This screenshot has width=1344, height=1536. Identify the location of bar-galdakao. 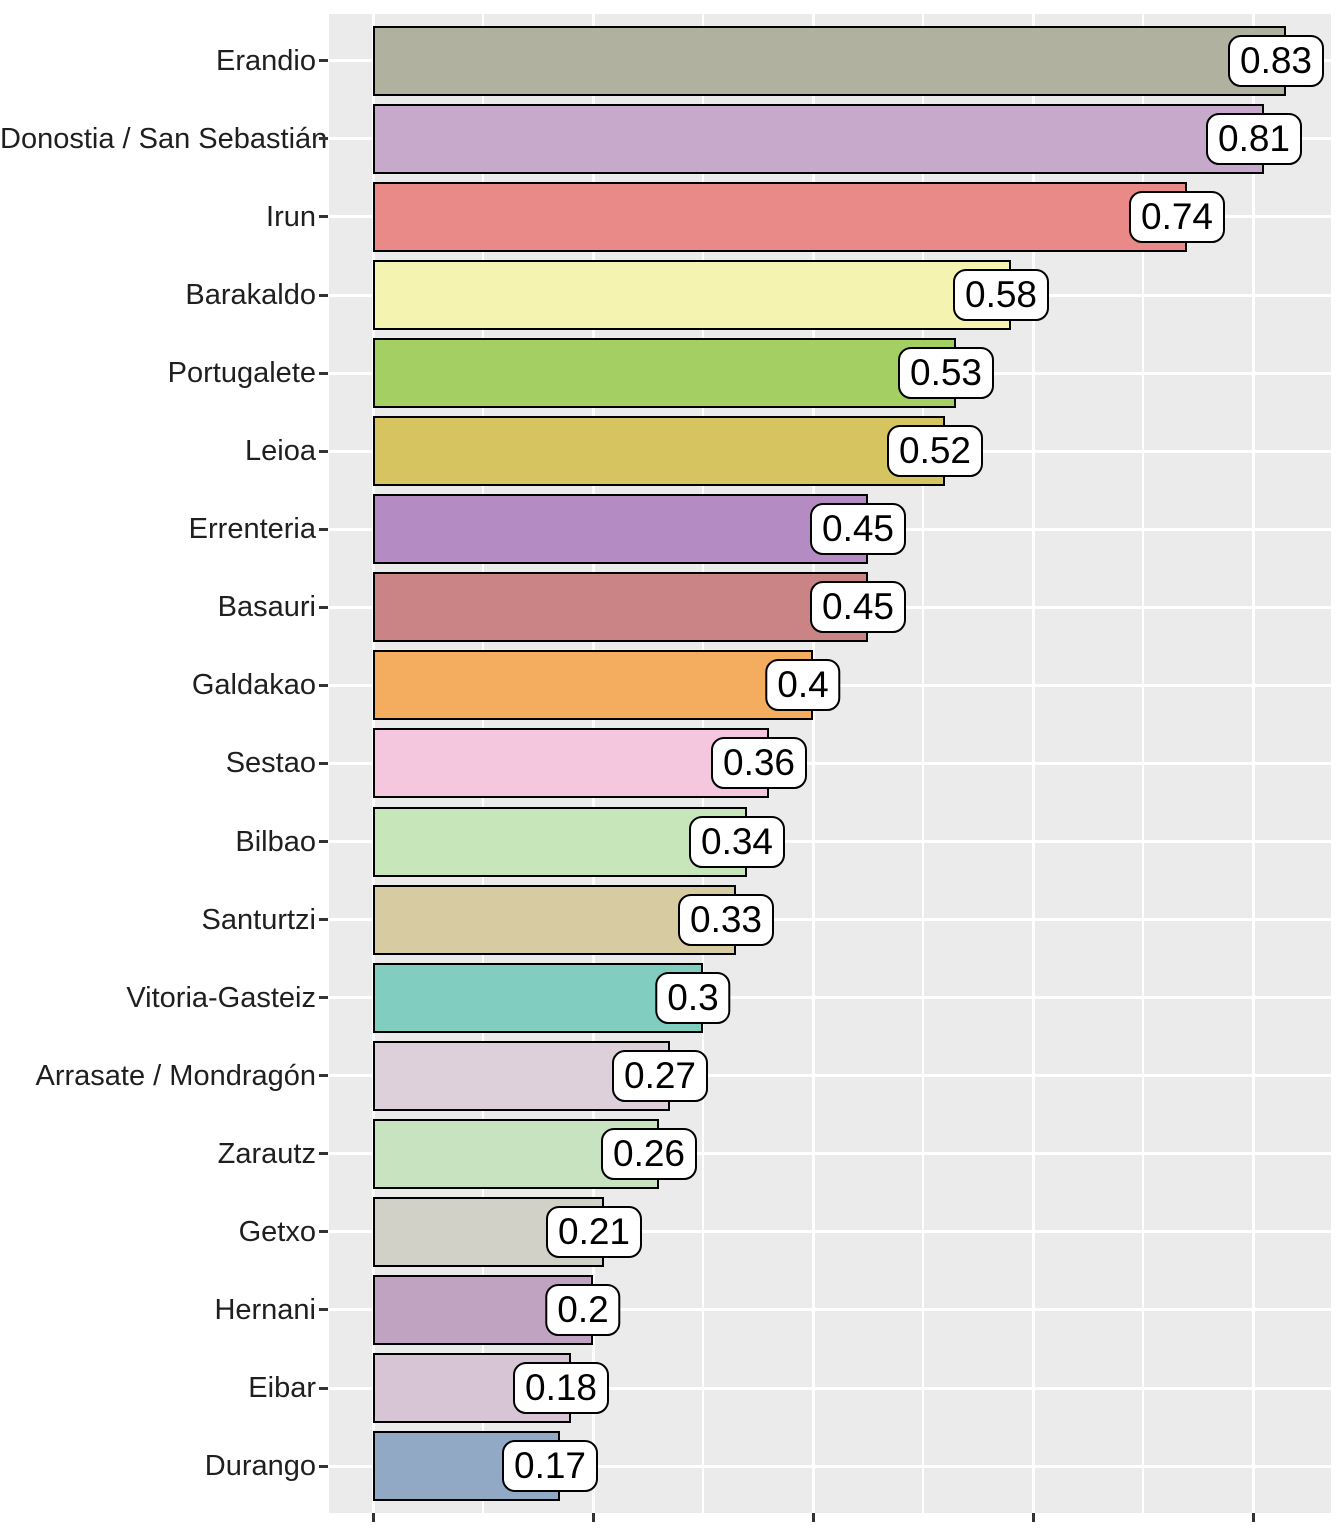
(593, 685).